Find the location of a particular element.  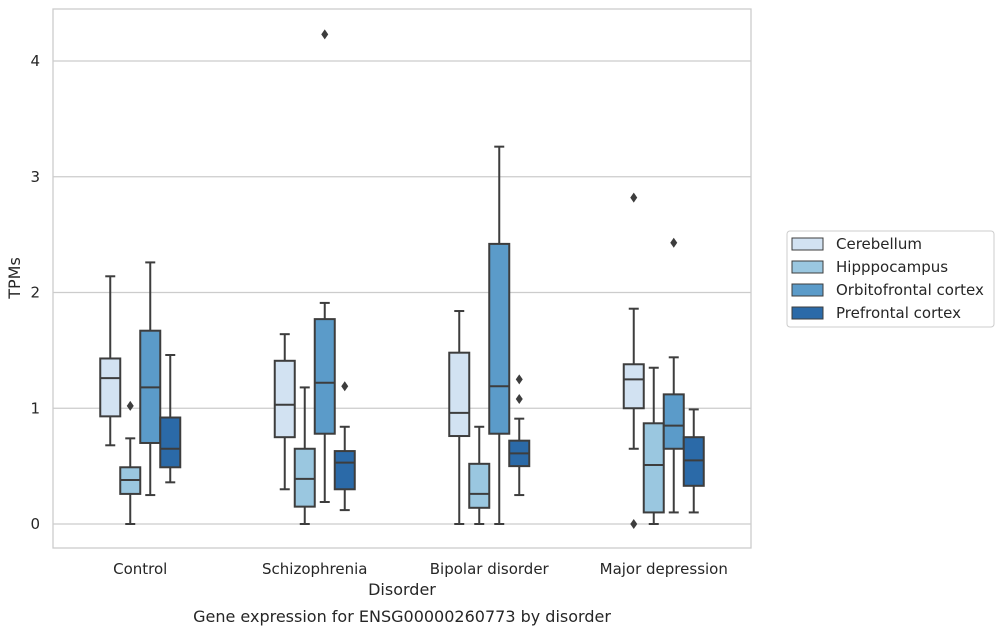

y-axis-label: TPMs is located at coordinates (14, 278).